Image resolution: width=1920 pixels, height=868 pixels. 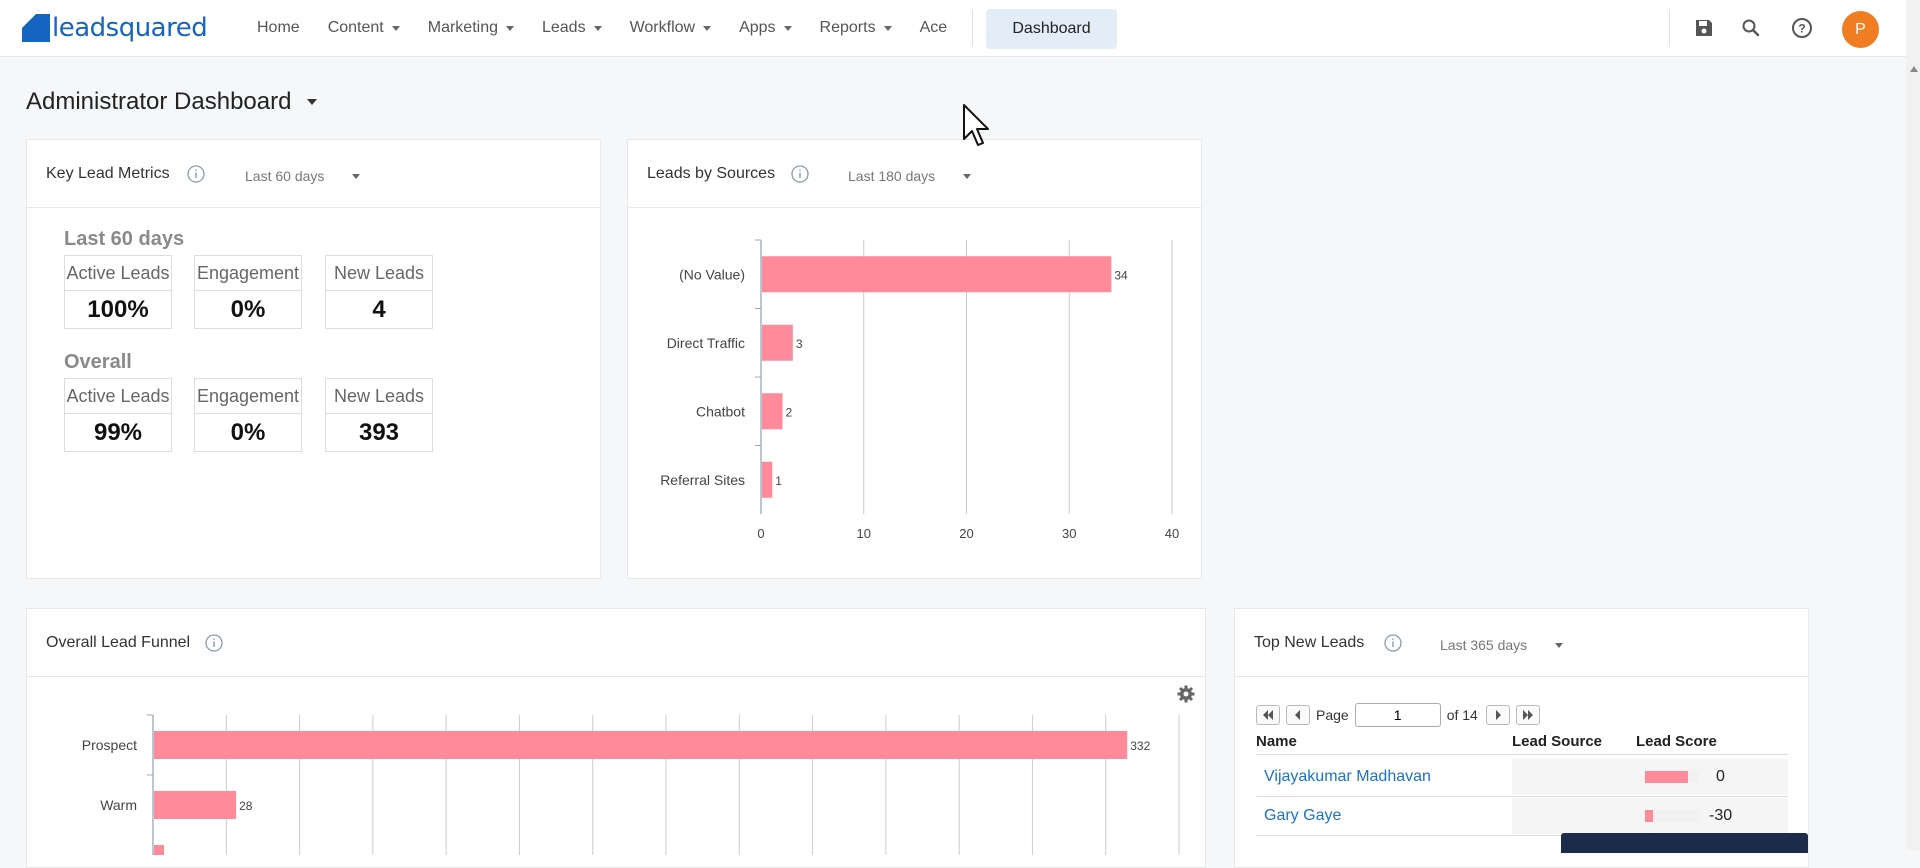 I want to click on period-dropdown: Last 365 days, so click(x=1502, y=645).